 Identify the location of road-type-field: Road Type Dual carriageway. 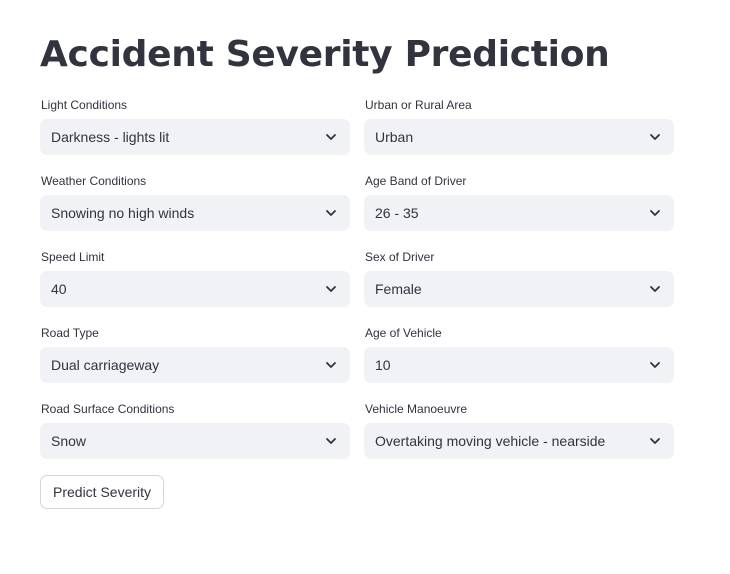
(195, 362).